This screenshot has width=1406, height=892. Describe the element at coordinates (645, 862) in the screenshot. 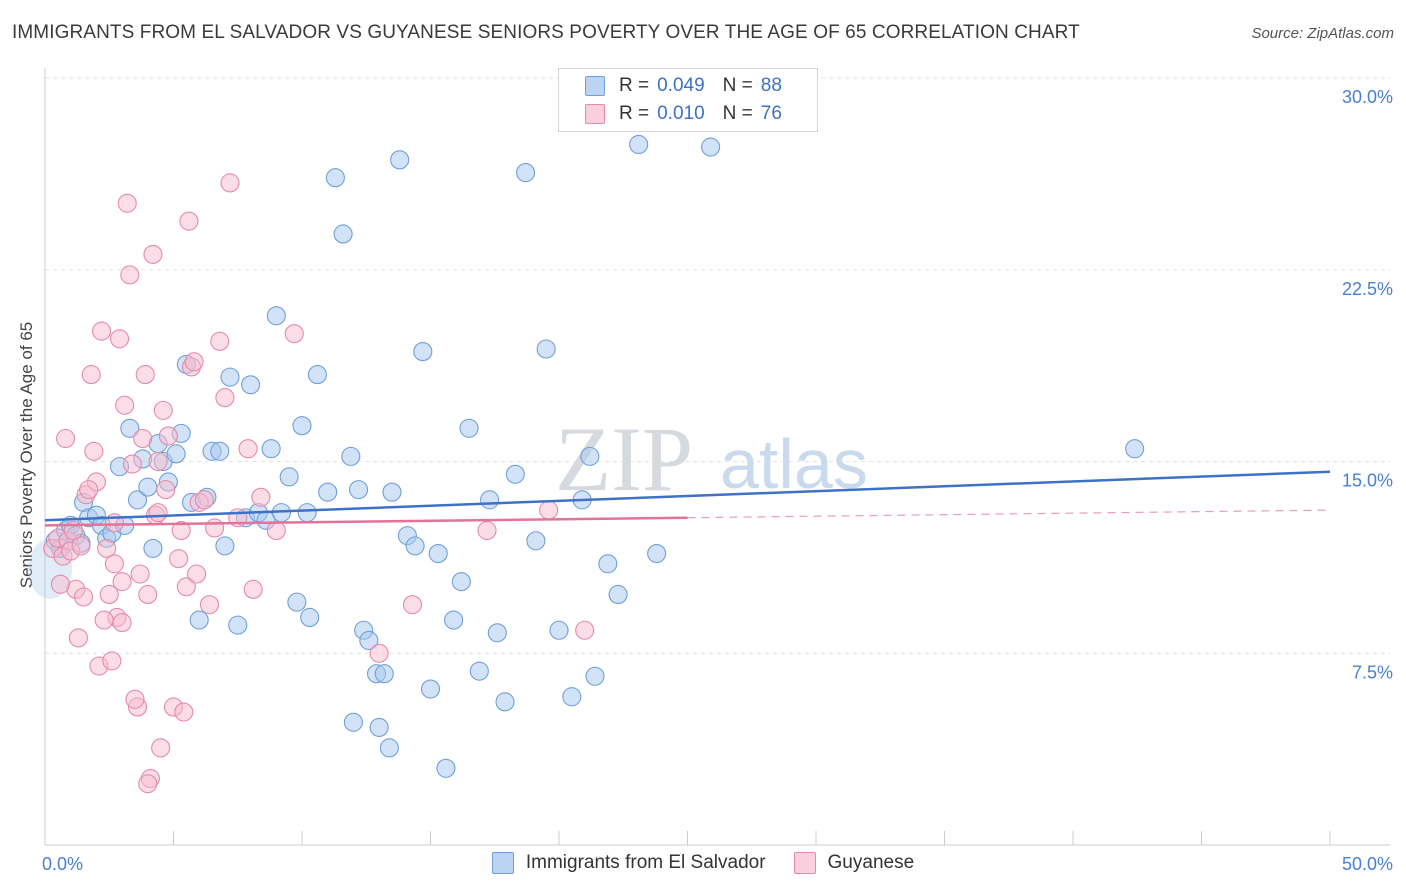

I see `series-label: Immigrants from El Salvador` at that location.